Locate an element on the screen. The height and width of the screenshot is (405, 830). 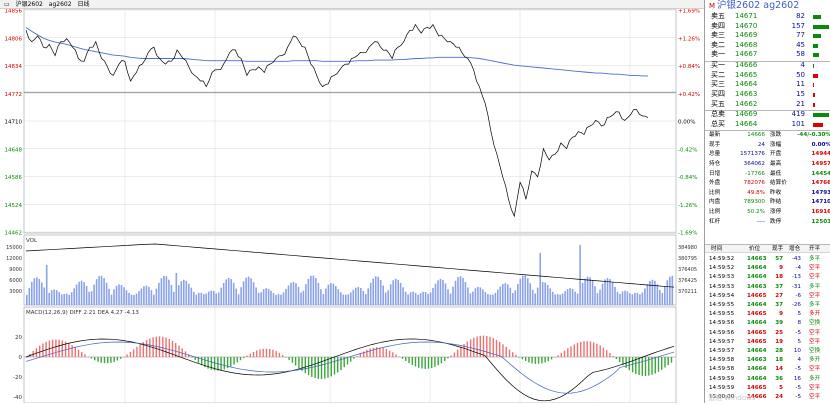
tick-row: 14:59:53 14664 18 -13 空平 is located at coordinates (767, 277).